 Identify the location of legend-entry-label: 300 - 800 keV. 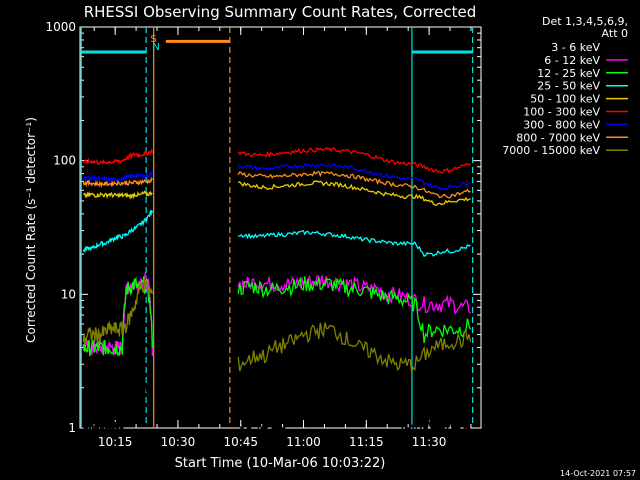
(561, 124).